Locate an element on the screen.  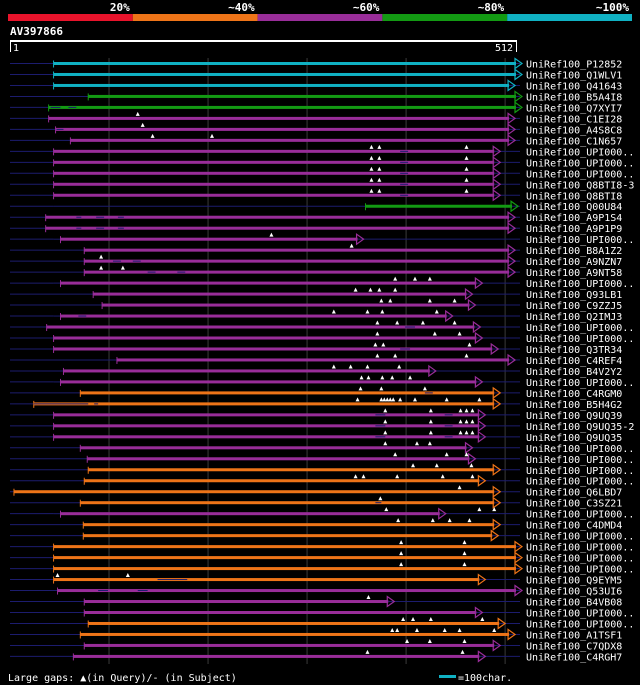
hit-row: UniRef100_A4S8C8 is located at coordinates (316, 129).